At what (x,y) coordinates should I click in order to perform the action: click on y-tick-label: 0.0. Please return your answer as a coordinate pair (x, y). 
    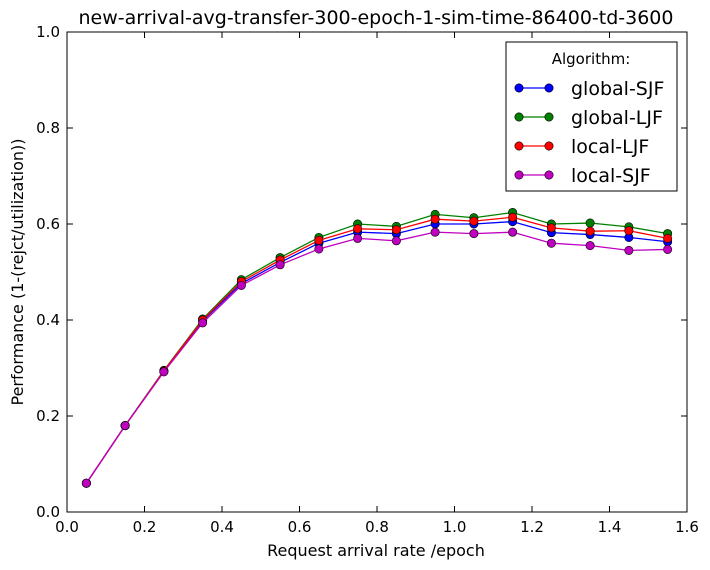
    Looking at the image, I should click on (48, 512).